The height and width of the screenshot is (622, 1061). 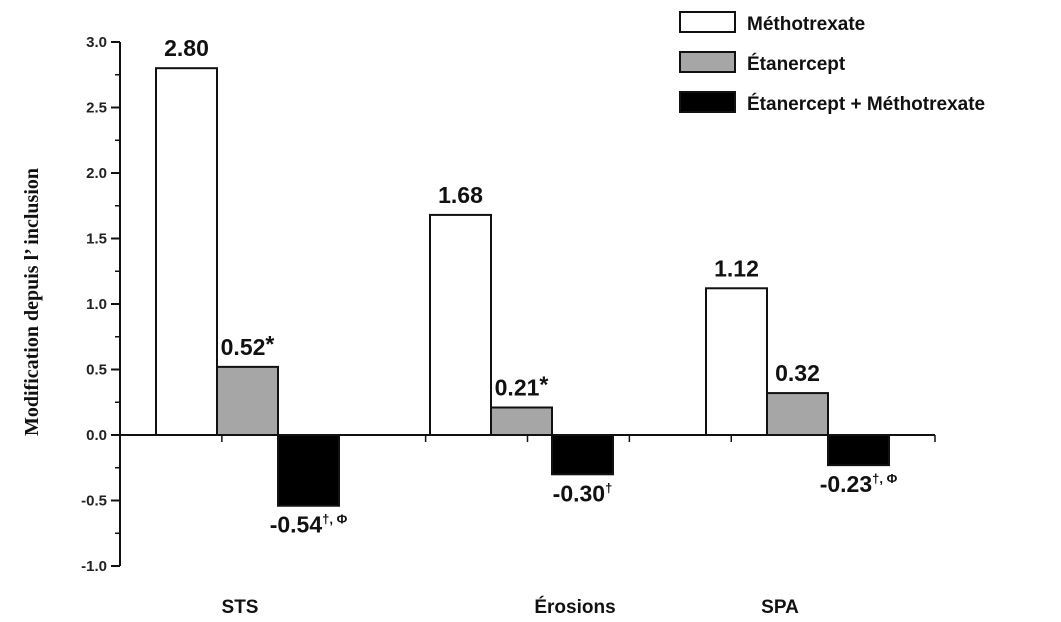 What do you see at coordinates (186, 48) in the screenshot?
I see `data-label: 2.80` at bounding box center [186, 48].